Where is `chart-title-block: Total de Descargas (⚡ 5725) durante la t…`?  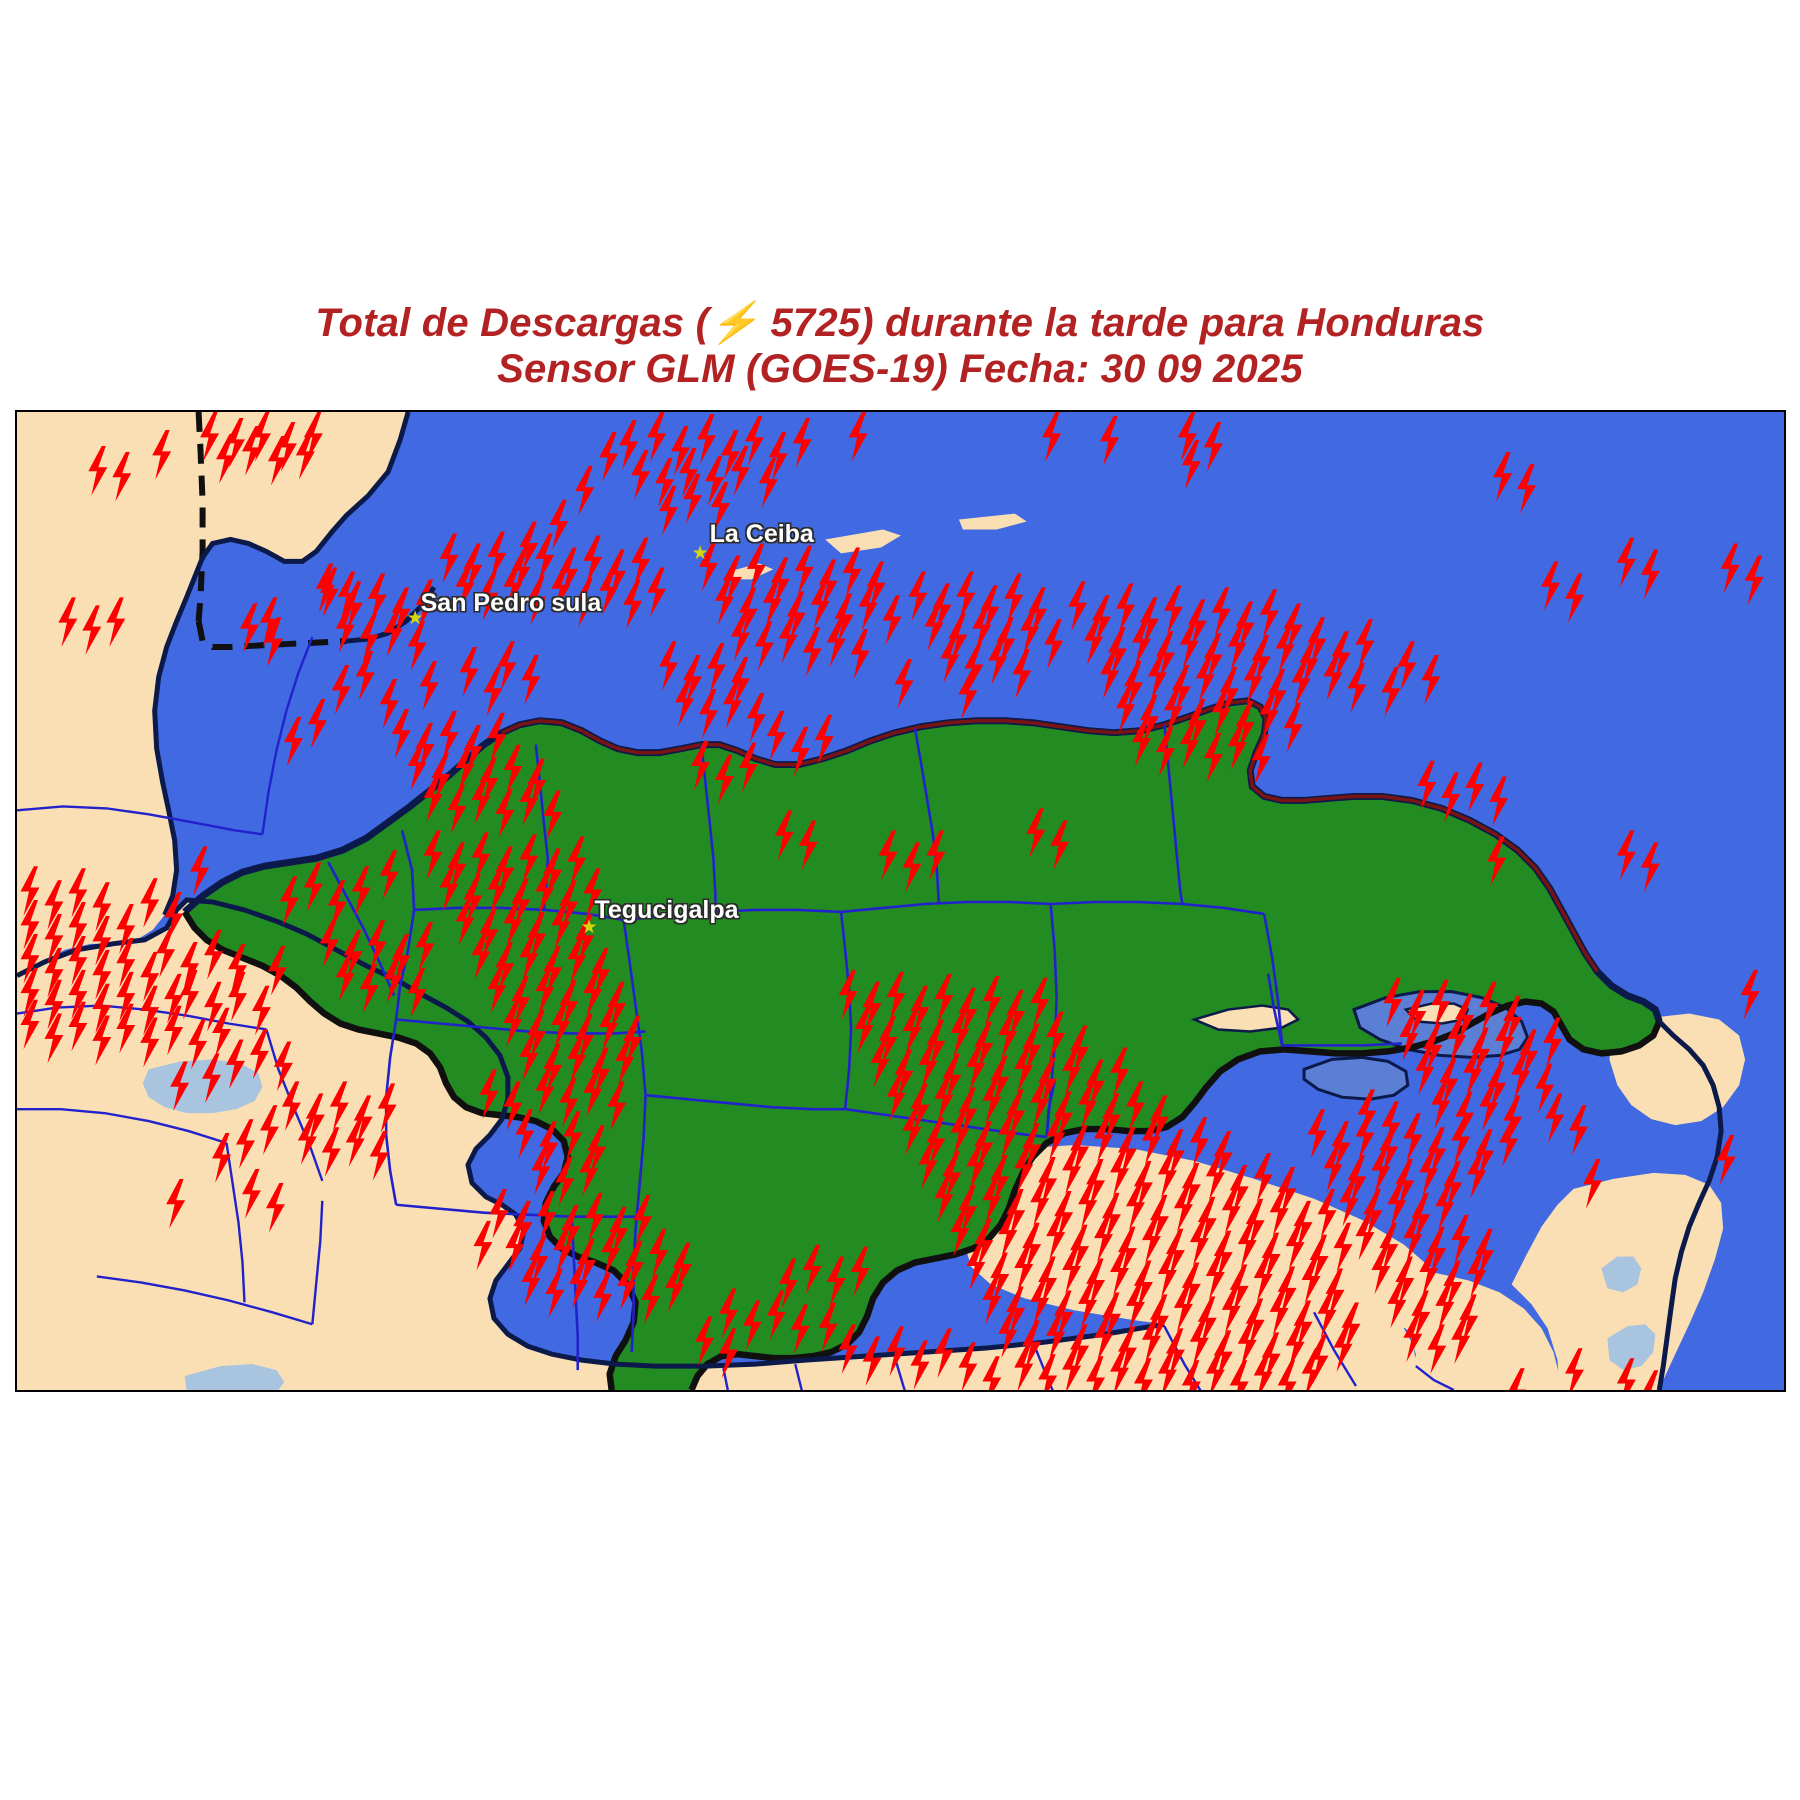 chart-title-block: Total de Descargas (⚡ 5725) durante la t… is located at coordinates (900, 346).